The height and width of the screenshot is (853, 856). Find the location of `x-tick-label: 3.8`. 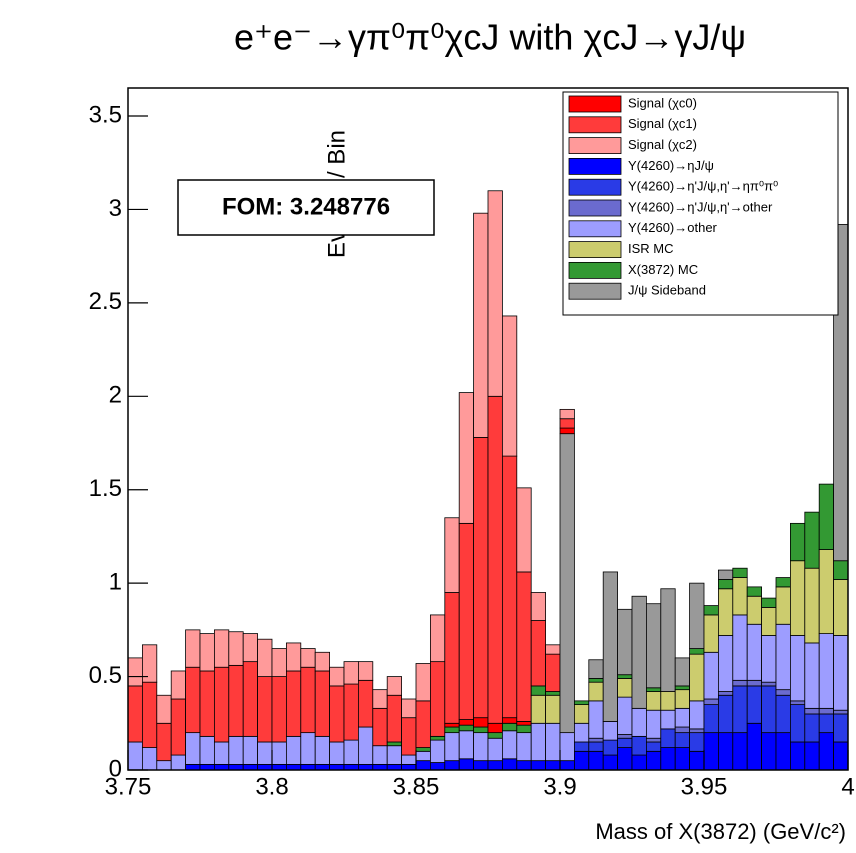

x-tick-label: 3.8 is located at coordinates (271, 786).